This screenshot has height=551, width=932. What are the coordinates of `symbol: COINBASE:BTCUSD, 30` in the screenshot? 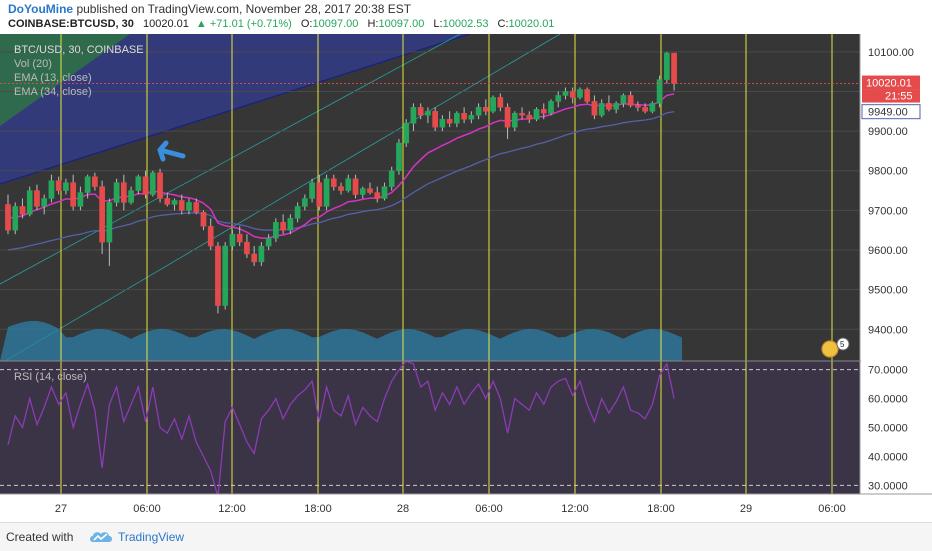 It's located at (71, 24).